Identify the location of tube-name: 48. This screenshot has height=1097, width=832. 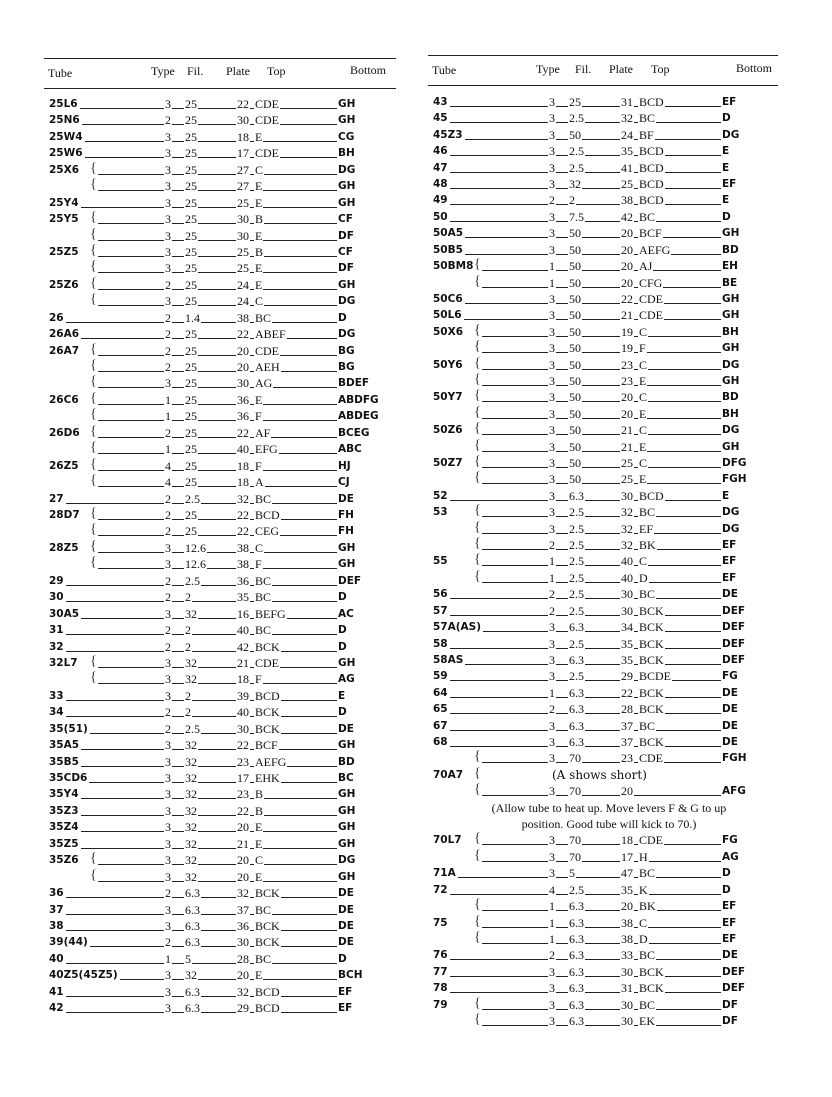
(441, 184).